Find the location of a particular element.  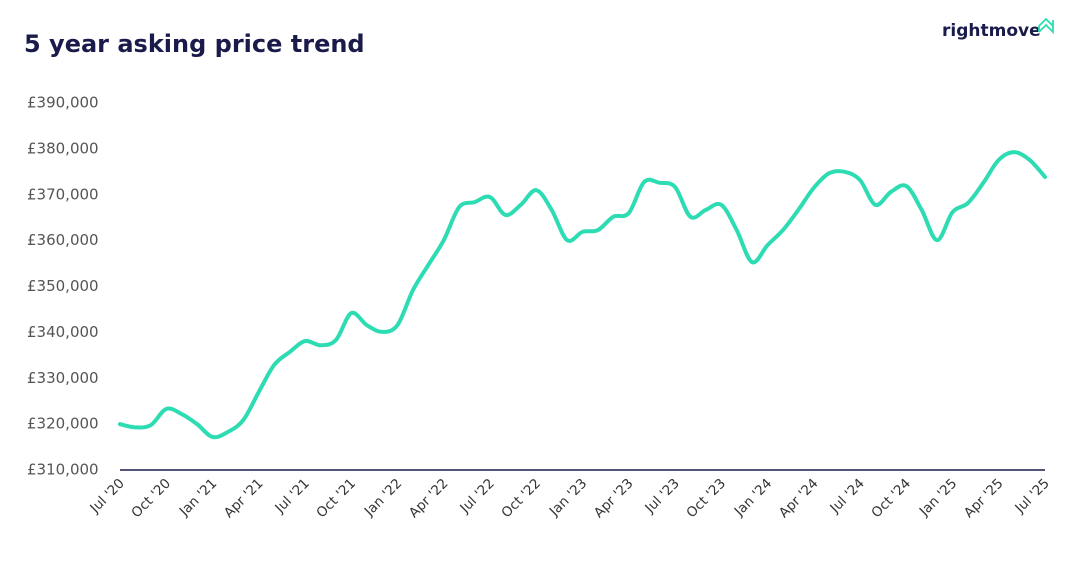

y-tick-label: £360,000 is located at coordinates (63, 240).